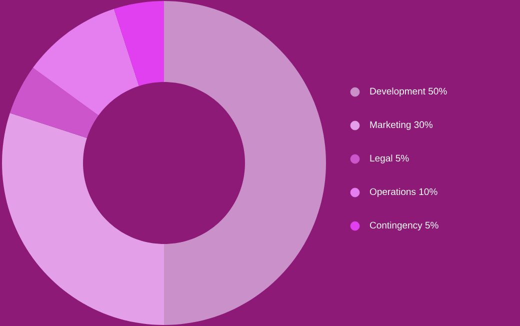 This screenshot has width=520, height=326. I want to click on legend-label: Legal 5%, so click(389, 159).